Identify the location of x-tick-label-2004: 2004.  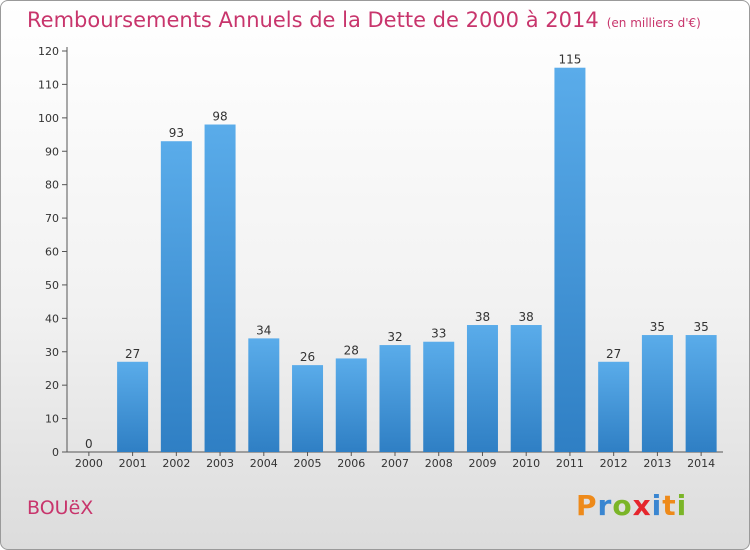
(264, 463).